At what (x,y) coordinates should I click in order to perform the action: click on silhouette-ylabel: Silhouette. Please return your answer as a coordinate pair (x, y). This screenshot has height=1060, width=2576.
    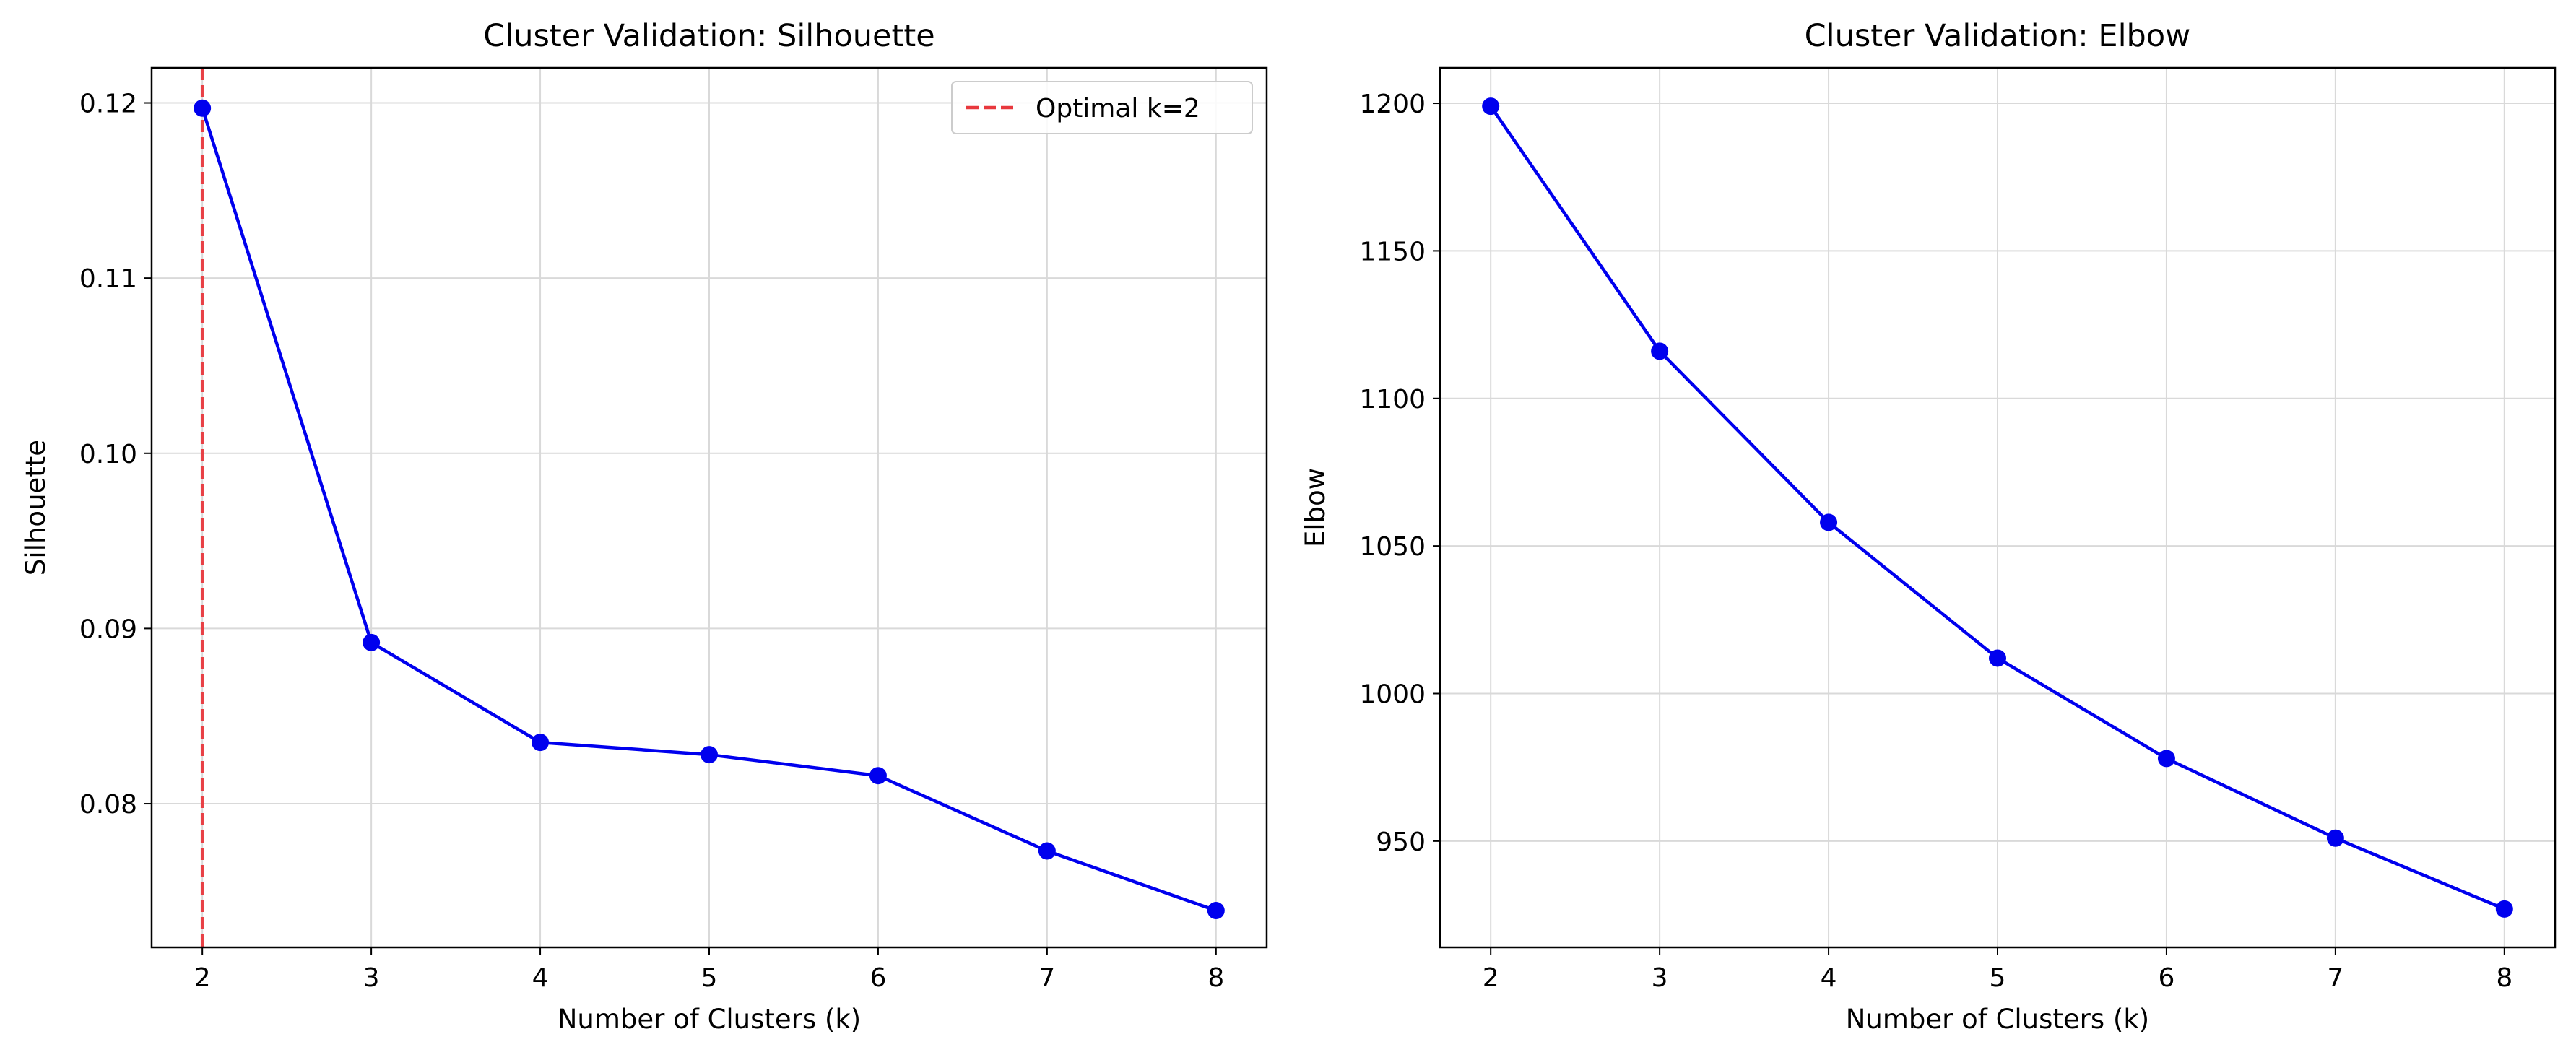
    Looking at the image, I should click on (35, 507).